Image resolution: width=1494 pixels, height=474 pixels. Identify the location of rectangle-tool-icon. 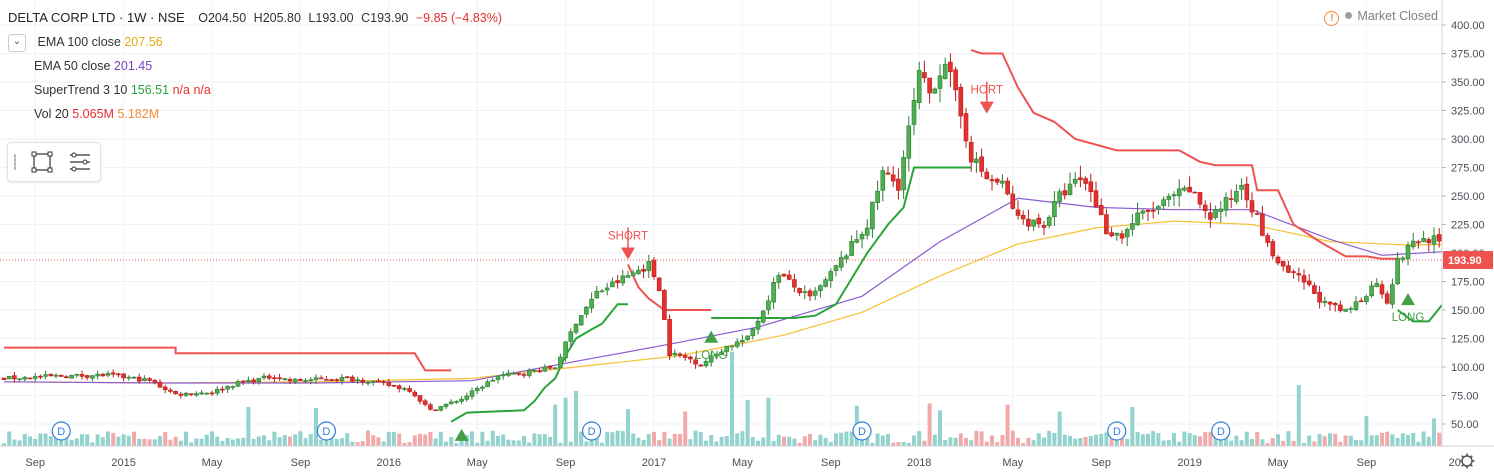
(42, 162).